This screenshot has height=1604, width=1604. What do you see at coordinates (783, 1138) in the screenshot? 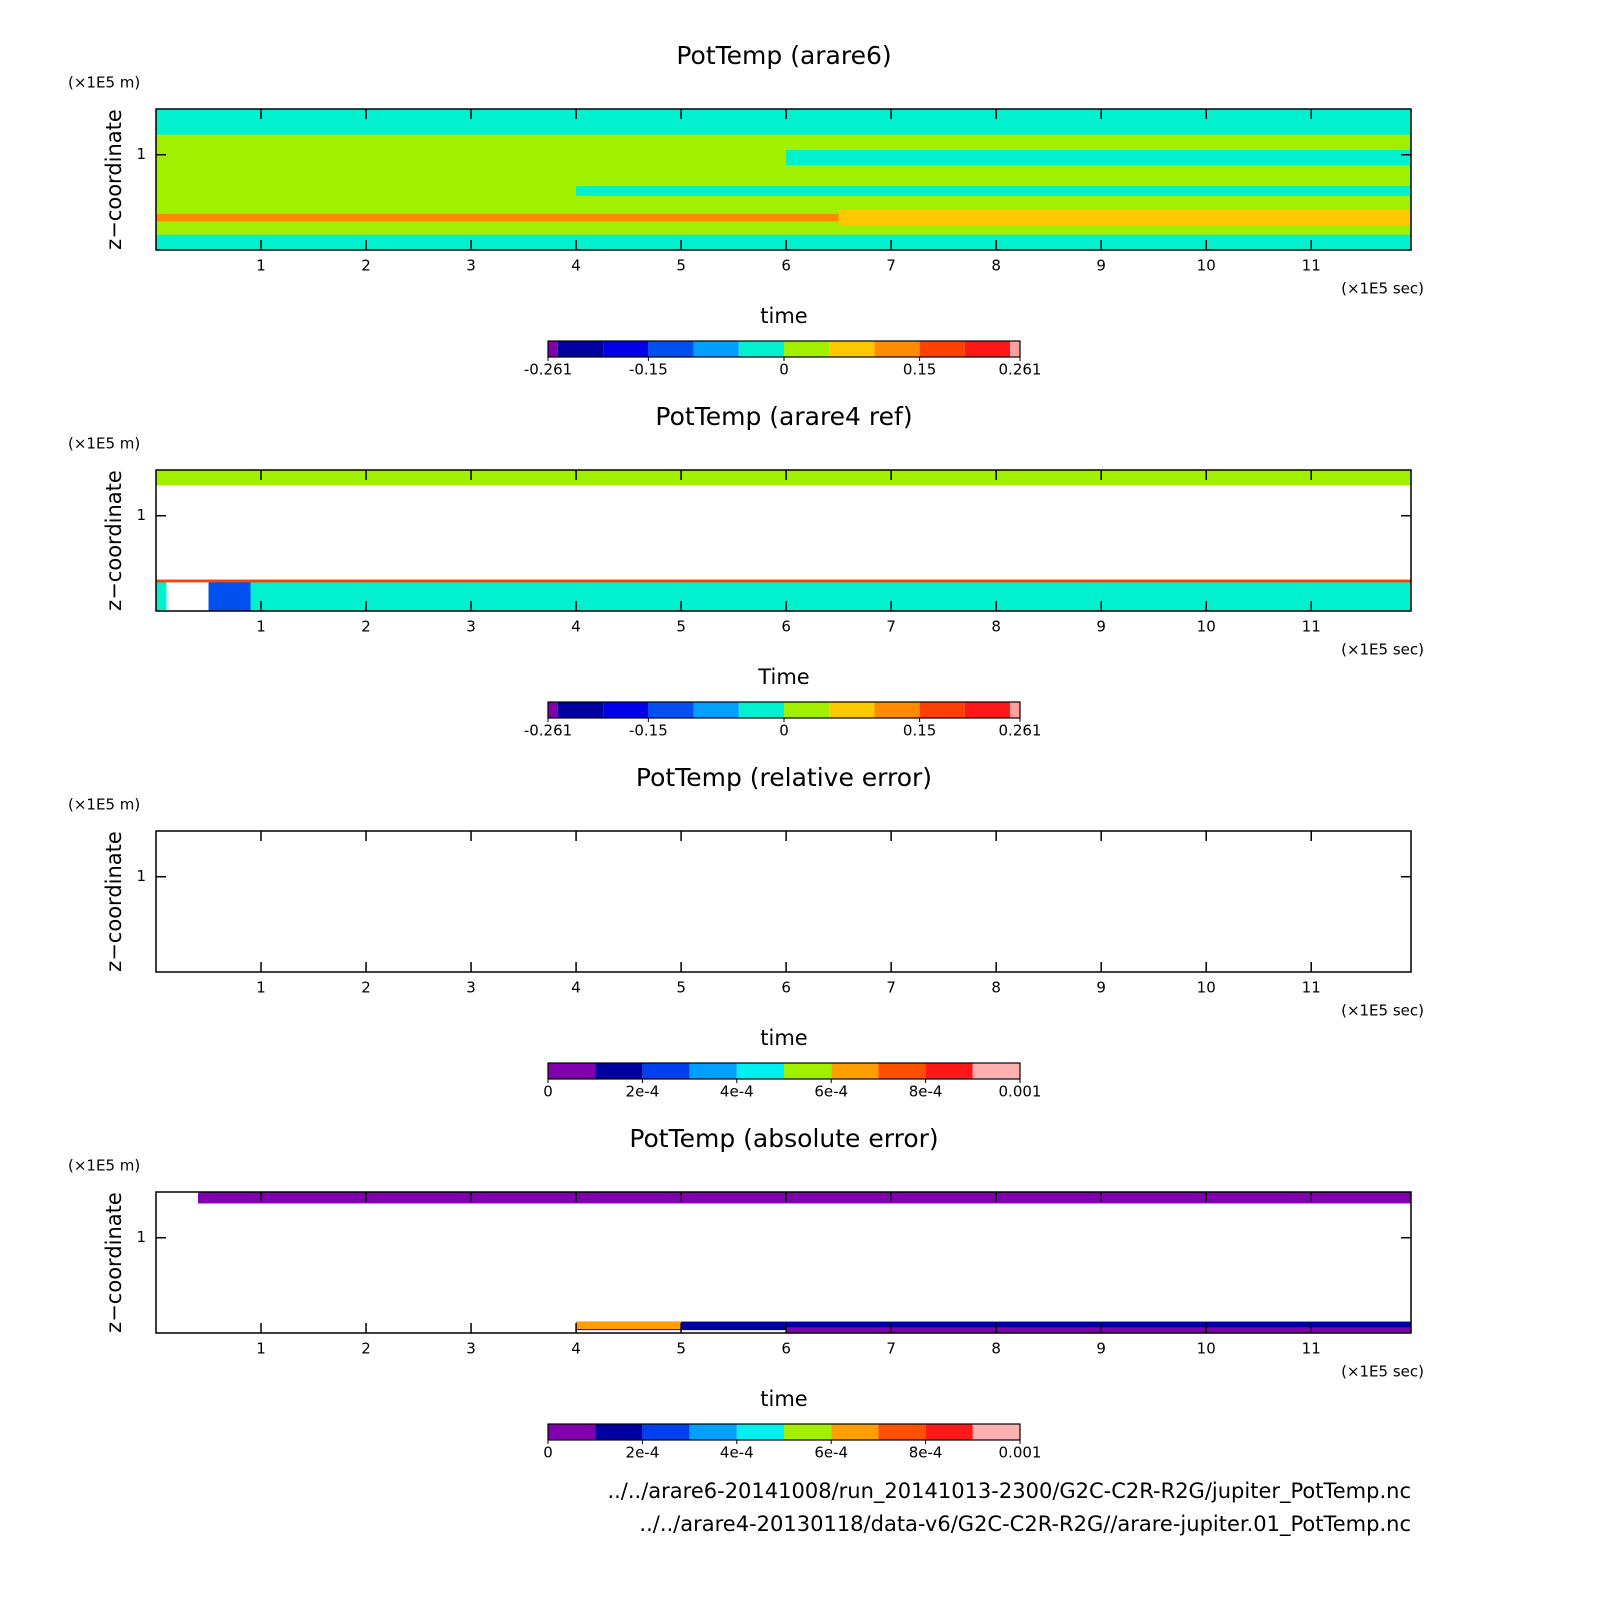
I see `chart-title: PotTemp (absolute error)` at bounding box center [783, 1138].